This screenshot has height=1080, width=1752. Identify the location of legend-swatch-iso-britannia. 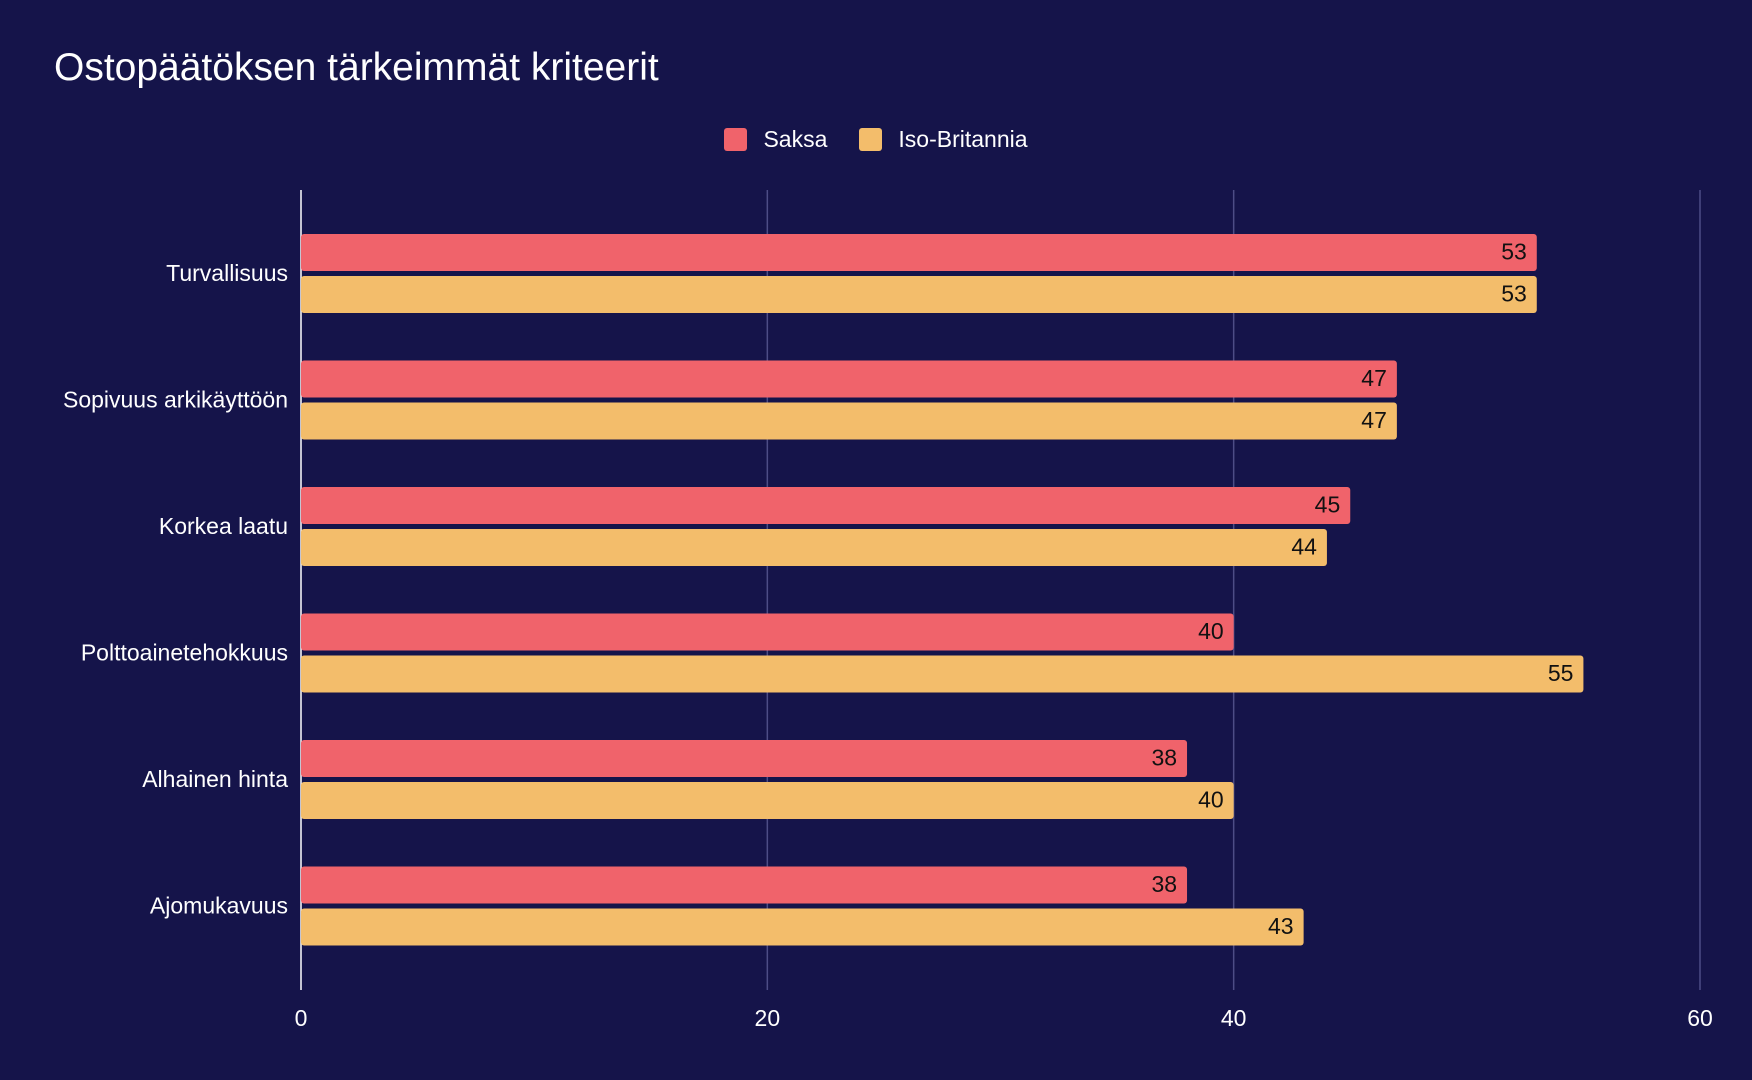
(871, 139).